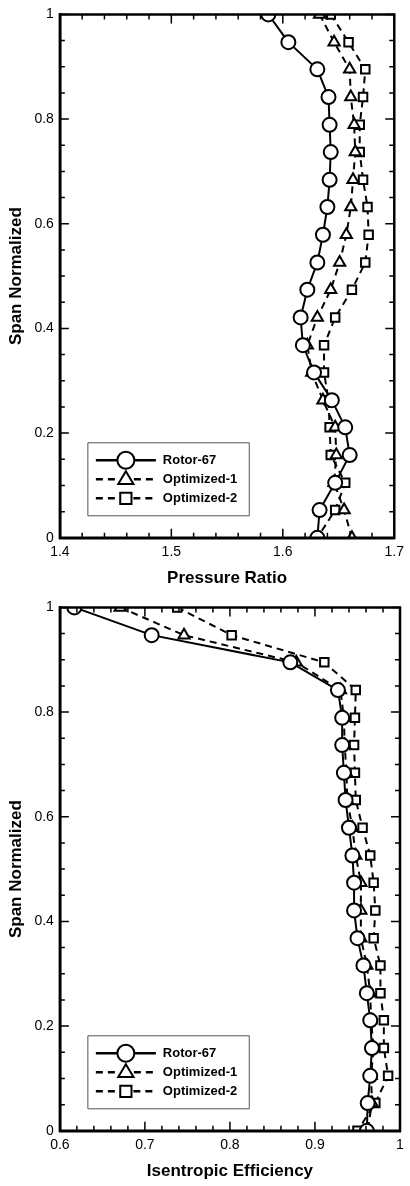 The height and width of the screenshot is (1186, 410). I want to click on x-axis-title: Pressure Ratio, so click(227, 578).